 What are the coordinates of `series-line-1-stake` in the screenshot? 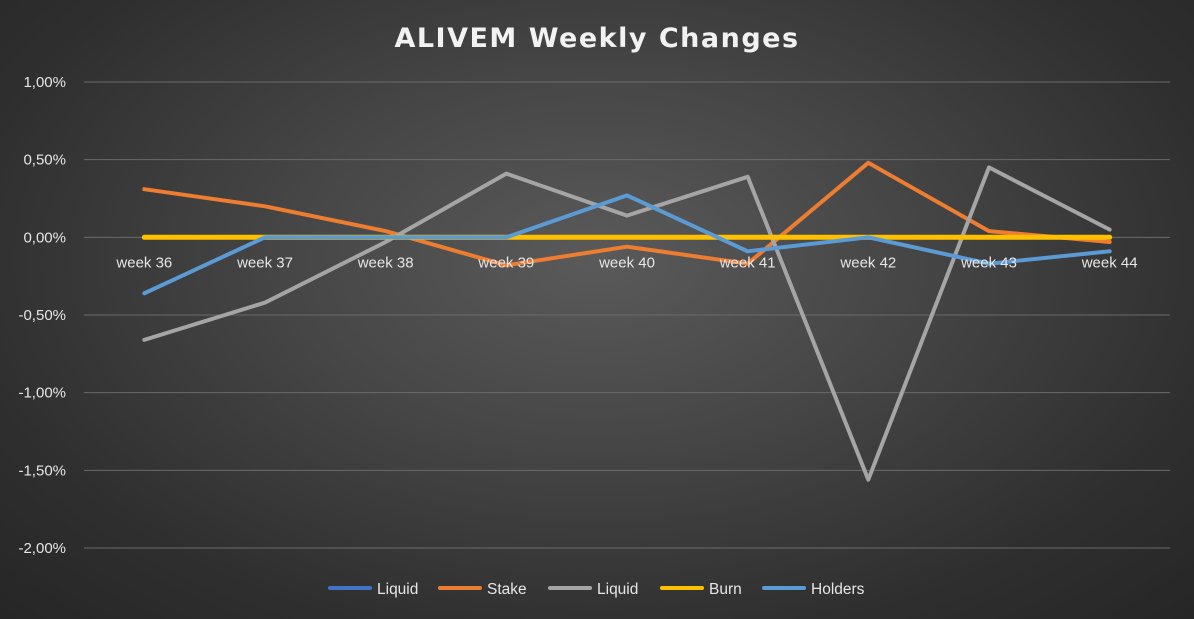 It's located at (627, 214).